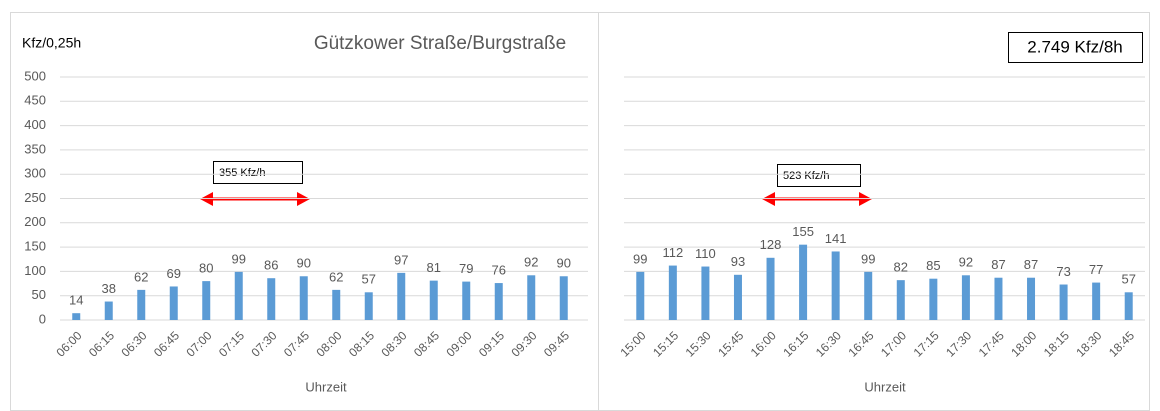  Describe the element at coordinates (730, 343) in the screenshot. I see `x-tick-label: 15:45` at that location.